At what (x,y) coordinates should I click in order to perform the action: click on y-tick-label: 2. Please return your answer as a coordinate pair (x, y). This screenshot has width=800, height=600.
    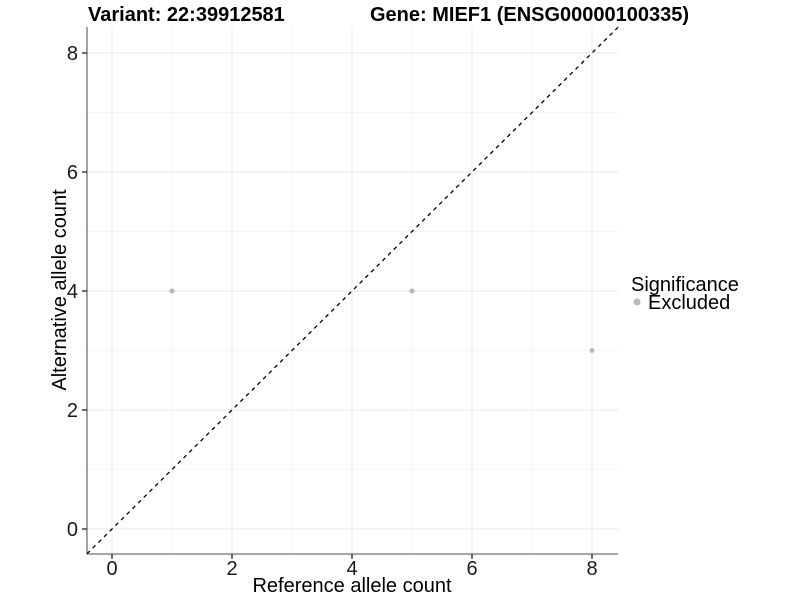
    Looking at the image, I should click on (72, 411).